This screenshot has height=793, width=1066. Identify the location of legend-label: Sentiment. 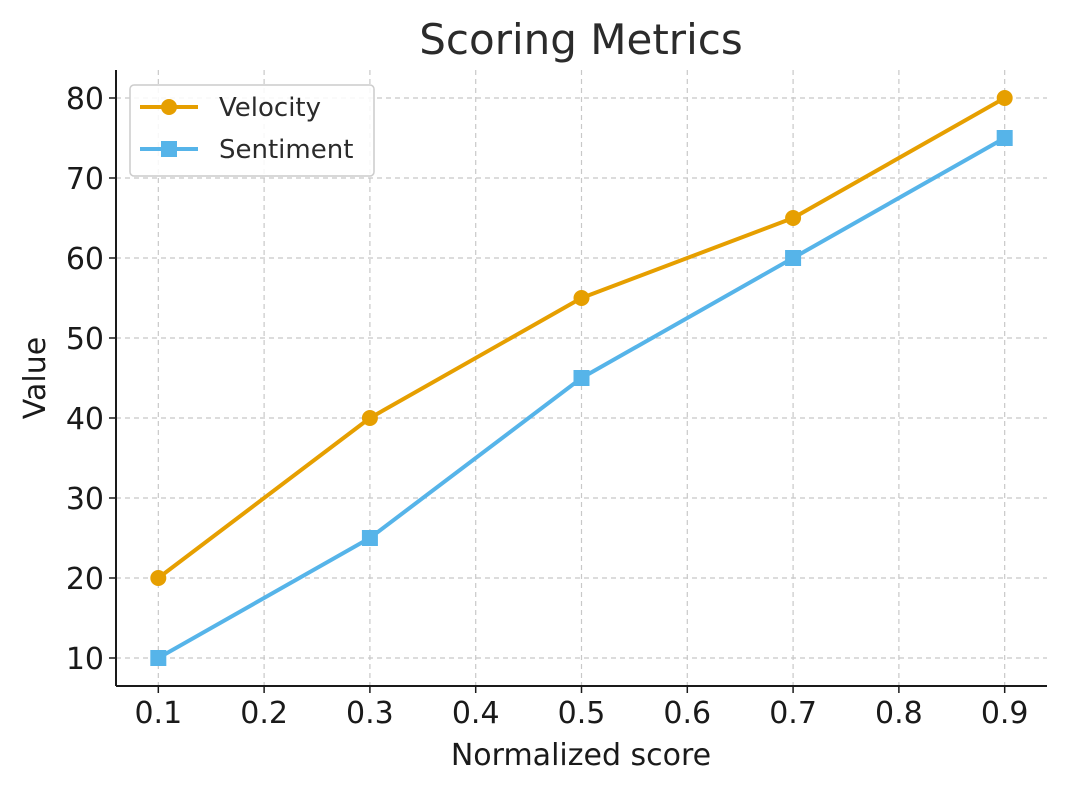
(286, 150).